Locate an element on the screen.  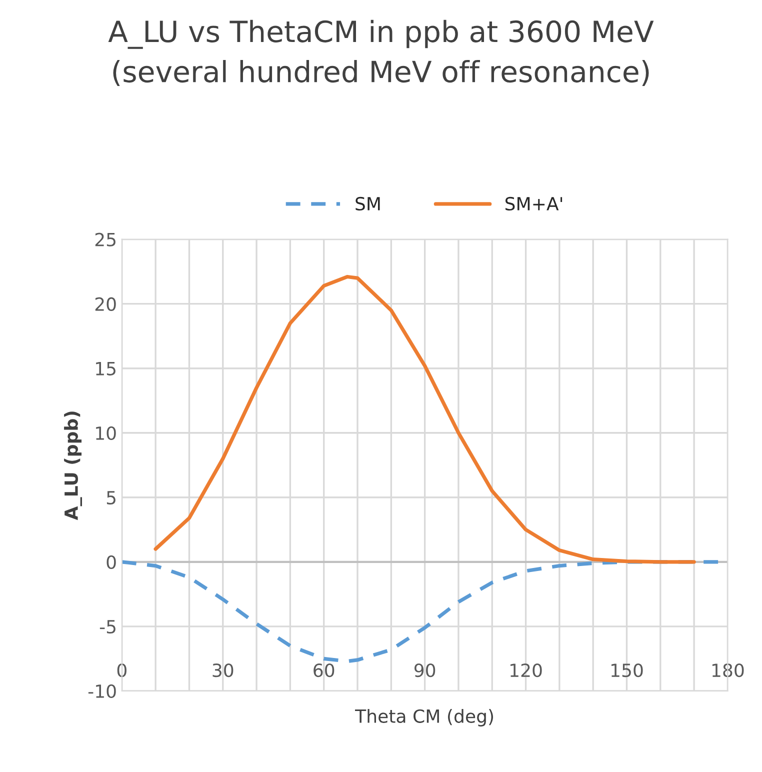
legend-label: SM+A' is located at coordinates (533, 203).